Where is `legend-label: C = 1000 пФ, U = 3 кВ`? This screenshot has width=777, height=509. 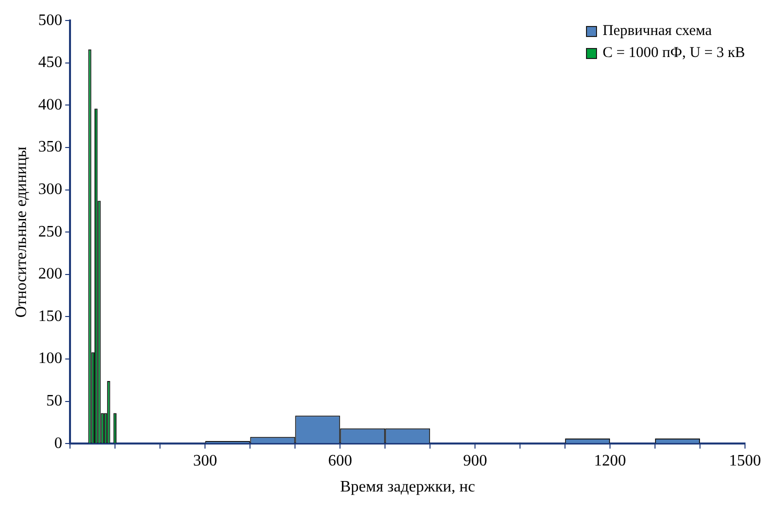
legend-label: C = 1000 пФ, U = 3 кВ is located at coordinates (673, 53).